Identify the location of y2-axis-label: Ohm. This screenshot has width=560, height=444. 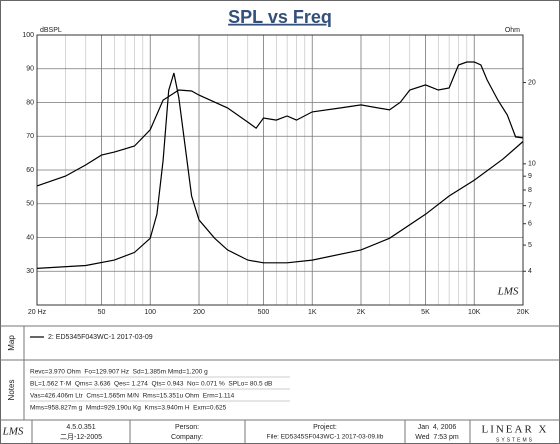
(512, 30).